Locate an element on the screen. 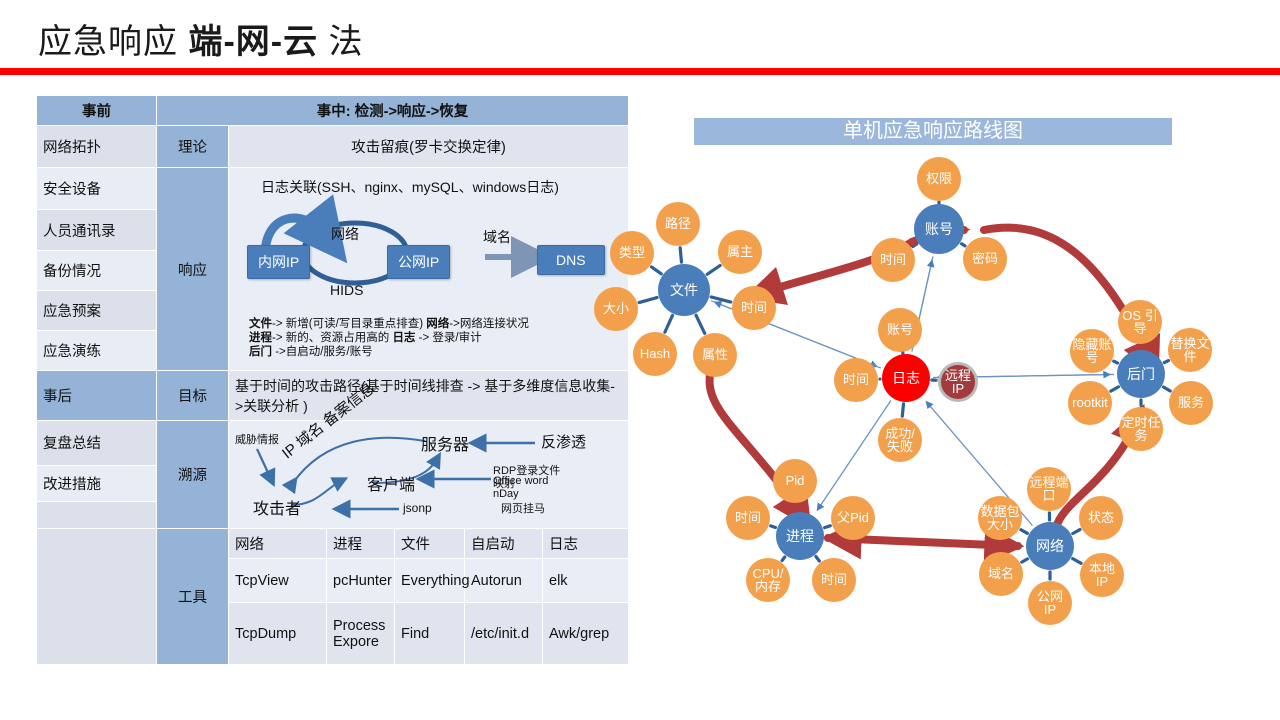 Image resolution: width=1280 pixels, height=720 pixels. node-b-cron: 定时任务 is located at coordinates (1141, 429).